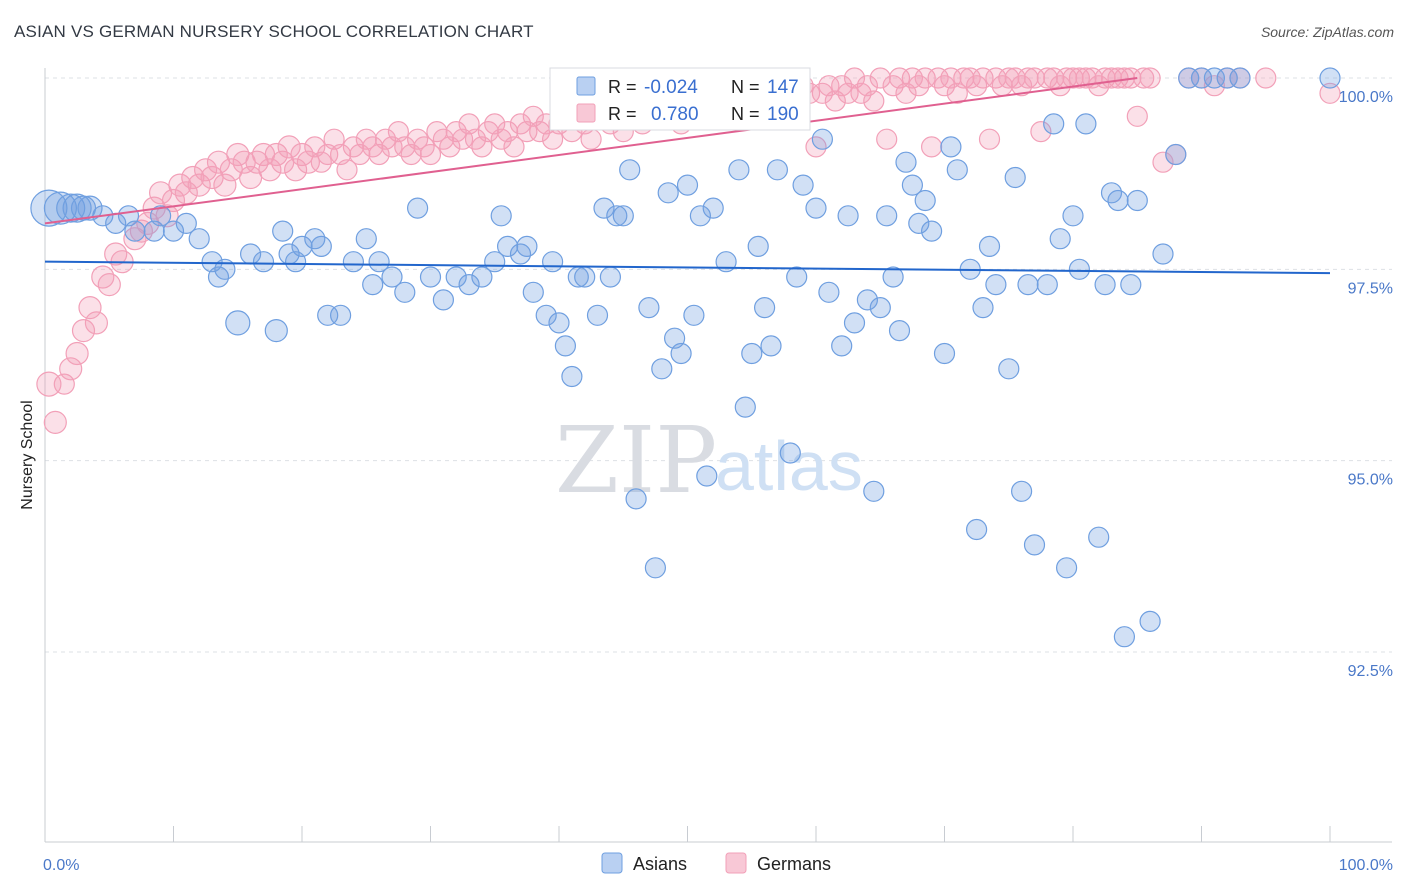 This screenshot has height=892, width=1406. What do you see at coordinates (1366, 384) in the screenshot?
I see `y-tick-labels: 100.0% 97.5% 95.0% 92.5%` at bounding box center [1366, 384].